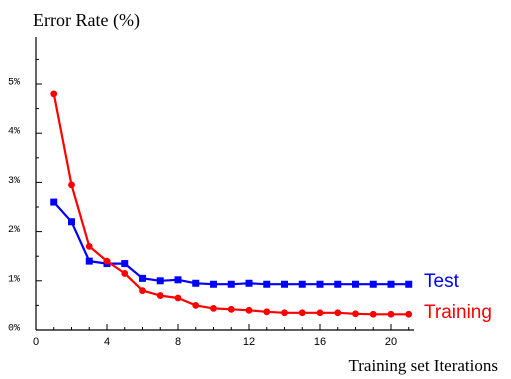  I want to click on y-tick-label: 4%, so click(14, 132).